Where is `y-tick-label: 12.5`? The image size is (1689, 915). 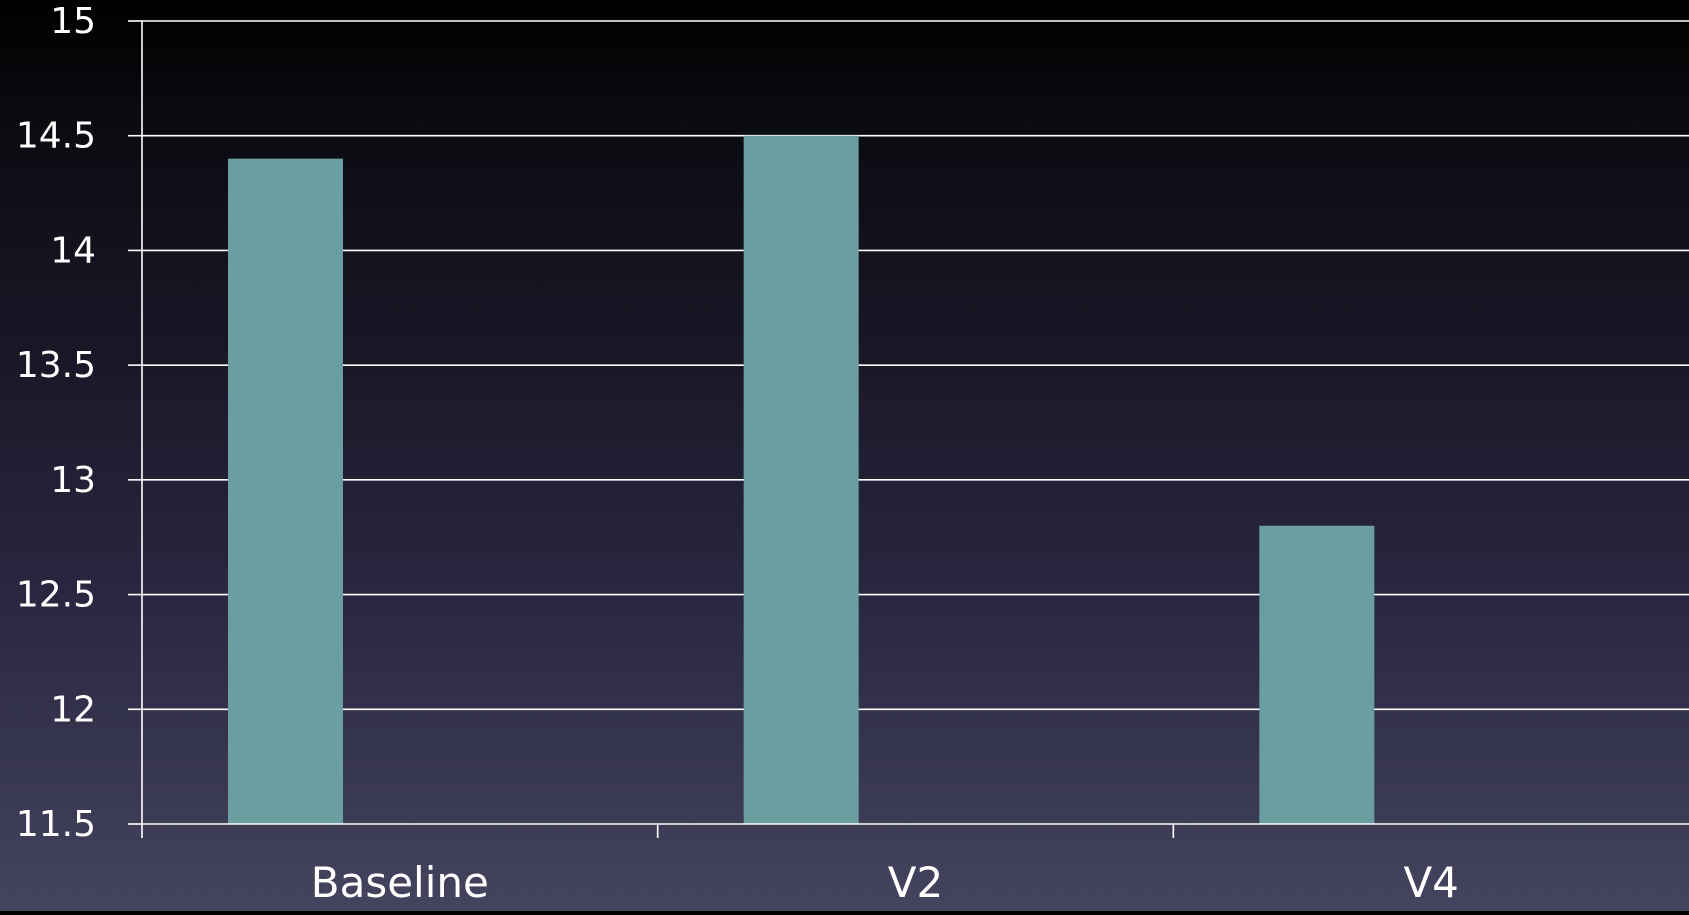
y-tick-label: 12.5 is located at coordinates (56, 595).